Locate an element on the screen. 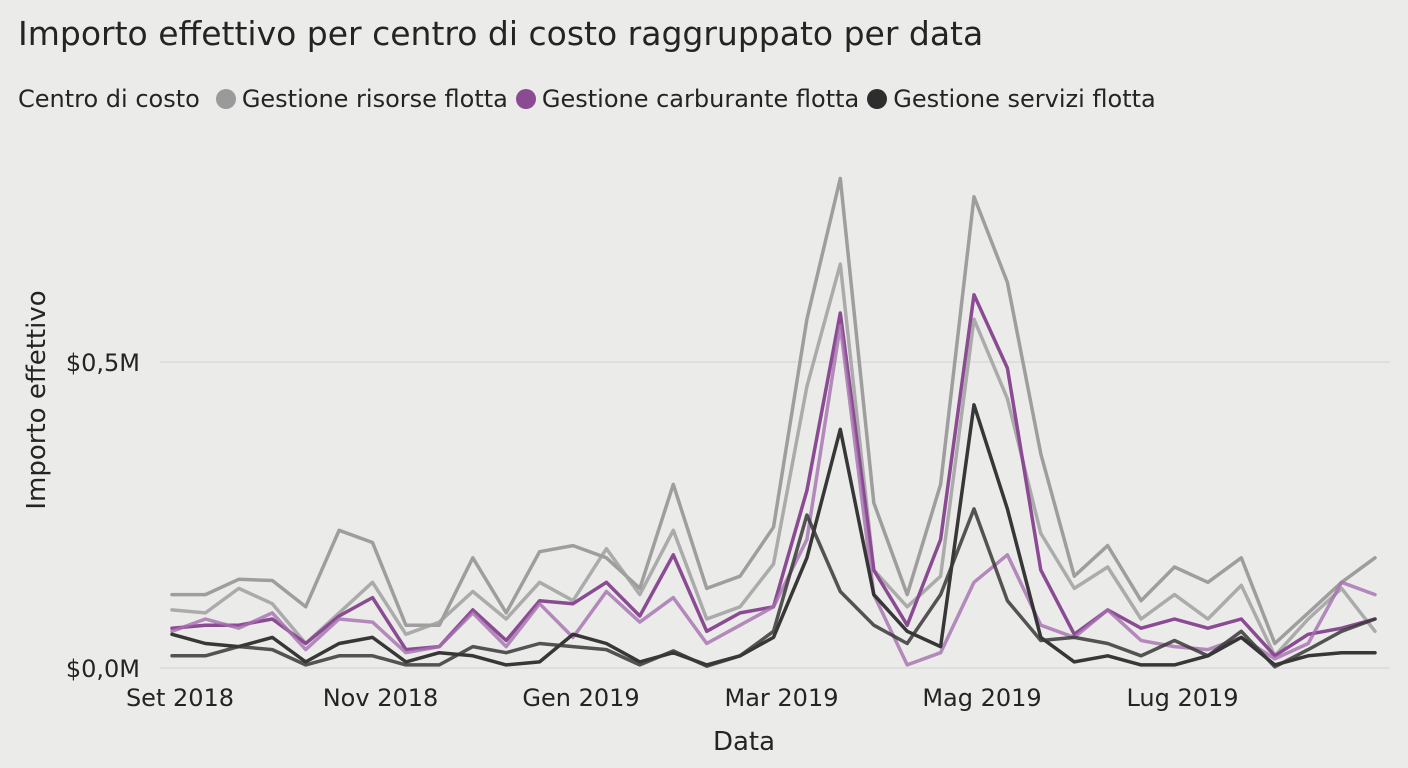 The height and width of the screenshot is (768, 1408). x-tick-label: Gen 2019 is located at coordinates (580, 698).